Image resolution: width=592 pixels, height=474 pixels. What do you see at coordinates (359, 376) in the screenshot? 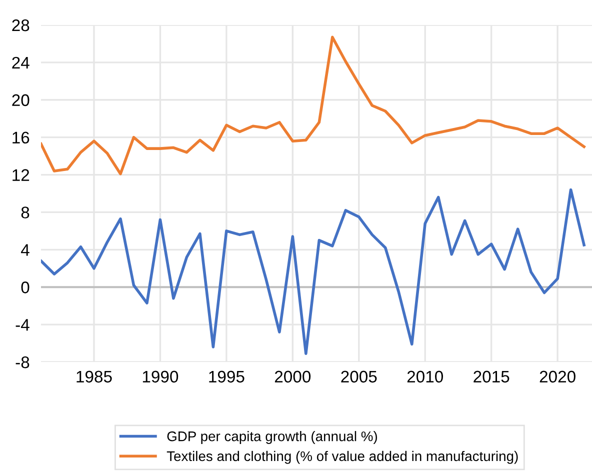
I see `x-tick-label: 2005` at bounding box center [359, 376].